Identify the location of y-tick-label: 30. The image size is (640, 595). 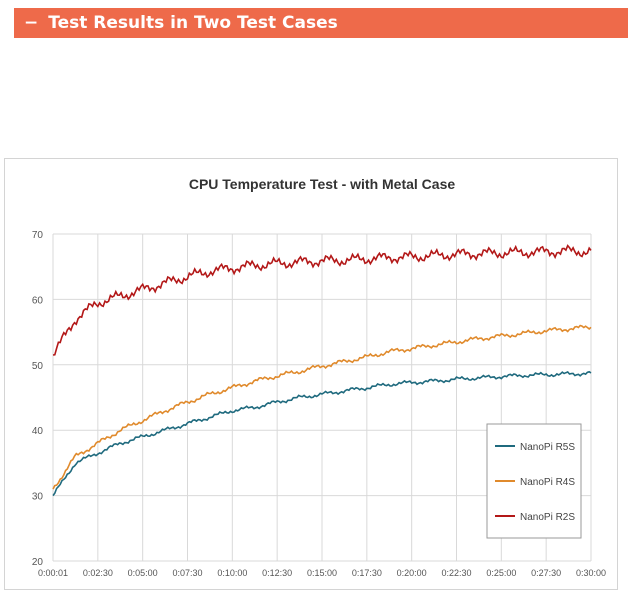
(38, 497).